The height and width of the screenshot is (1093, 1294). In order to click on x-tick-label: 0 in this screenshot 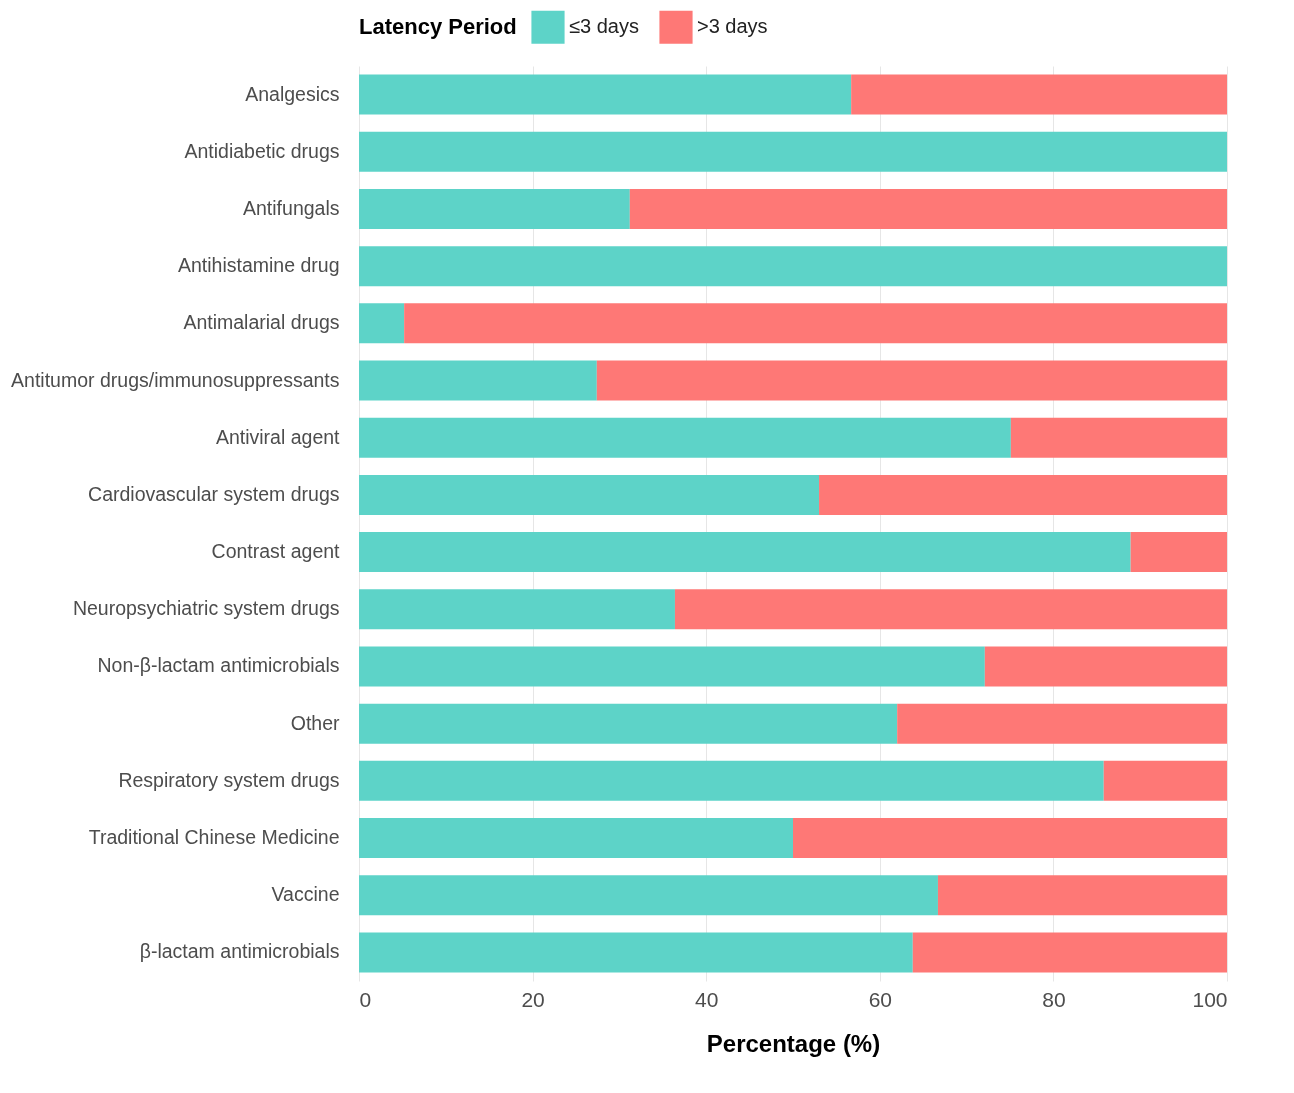, I will do `click(365, 999)`.